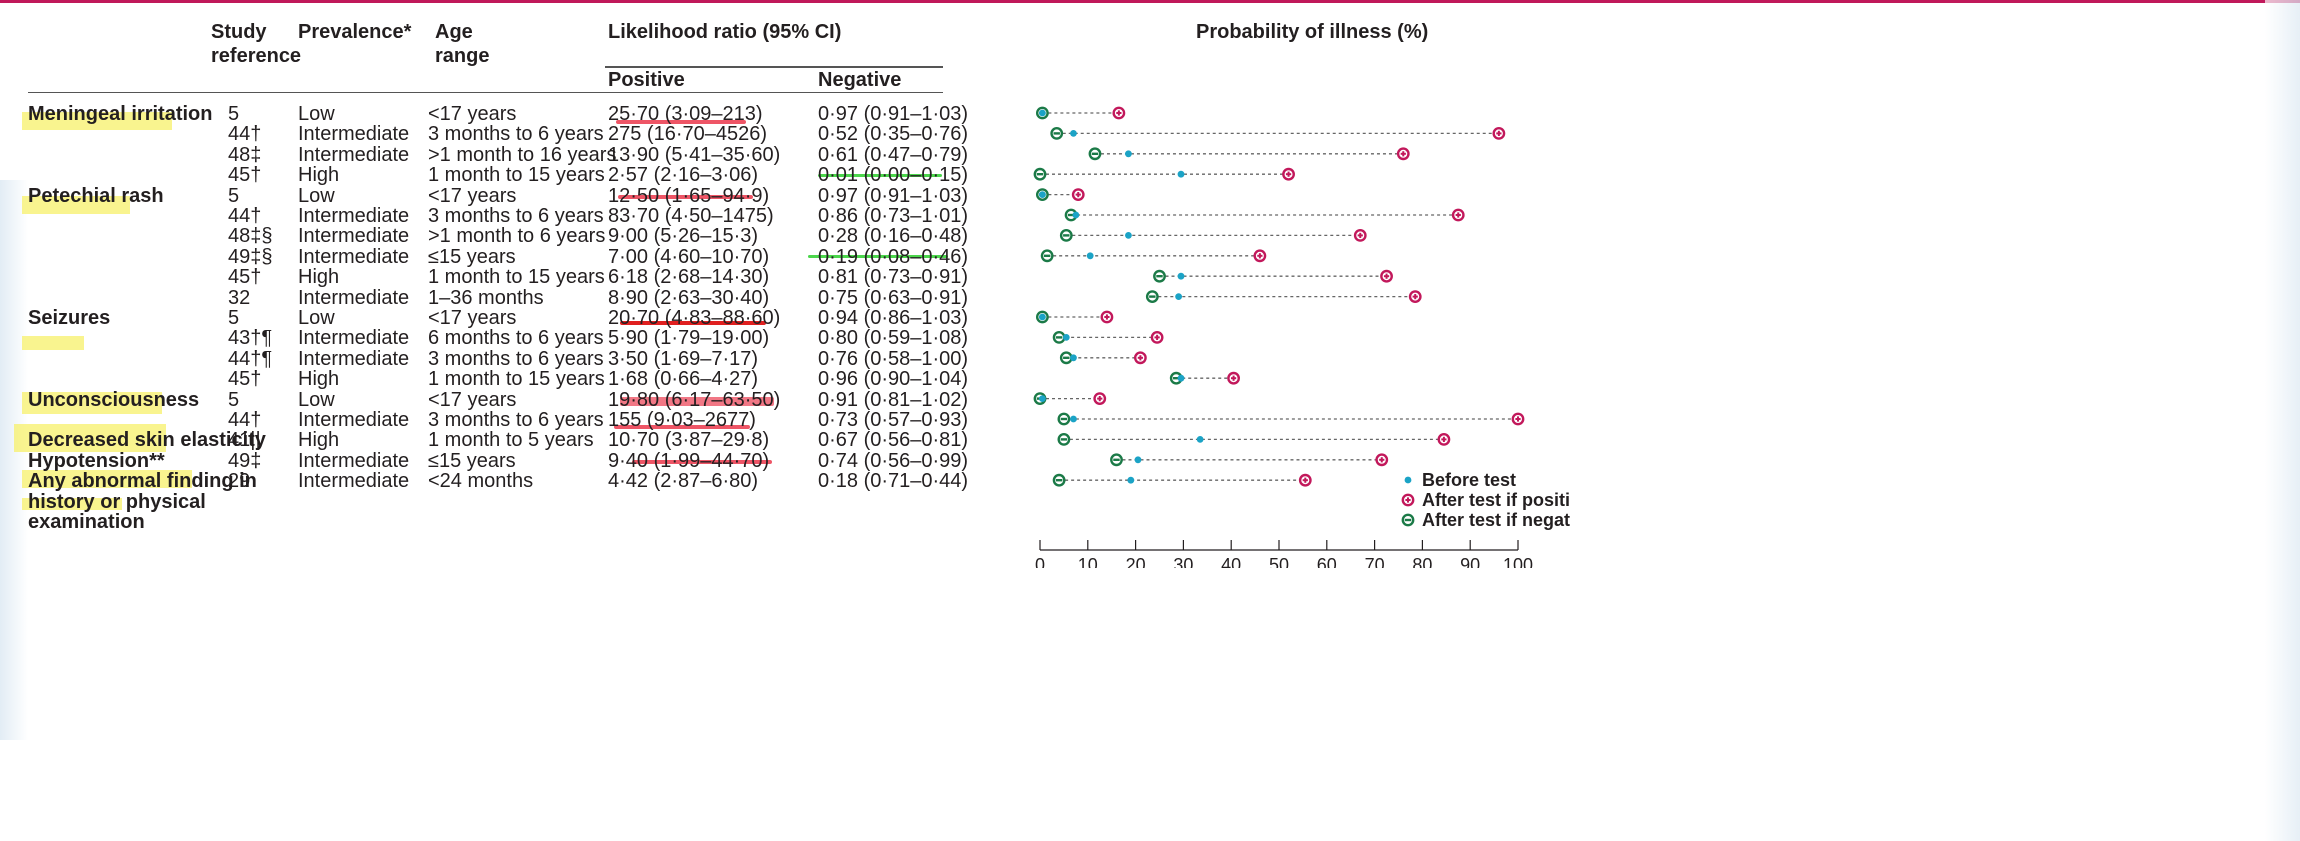  I want to click on lr-positive: 20·70 (4·83–88·60), so click(694, 318).